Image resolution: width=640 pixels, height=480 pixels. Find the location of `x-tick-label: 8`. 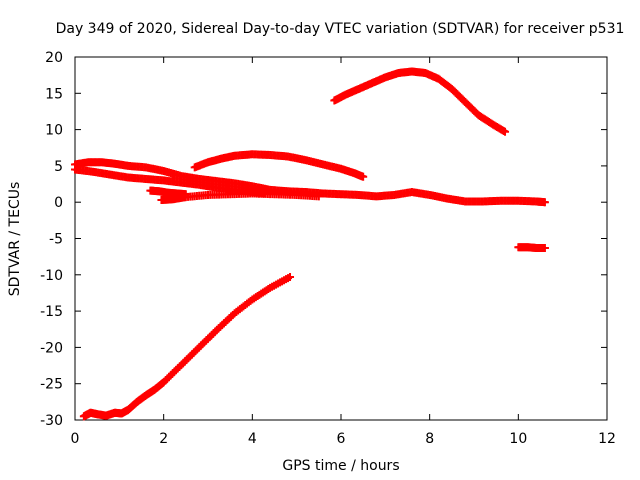

x-tick-label: 8 is located at coordinates (429, 439).